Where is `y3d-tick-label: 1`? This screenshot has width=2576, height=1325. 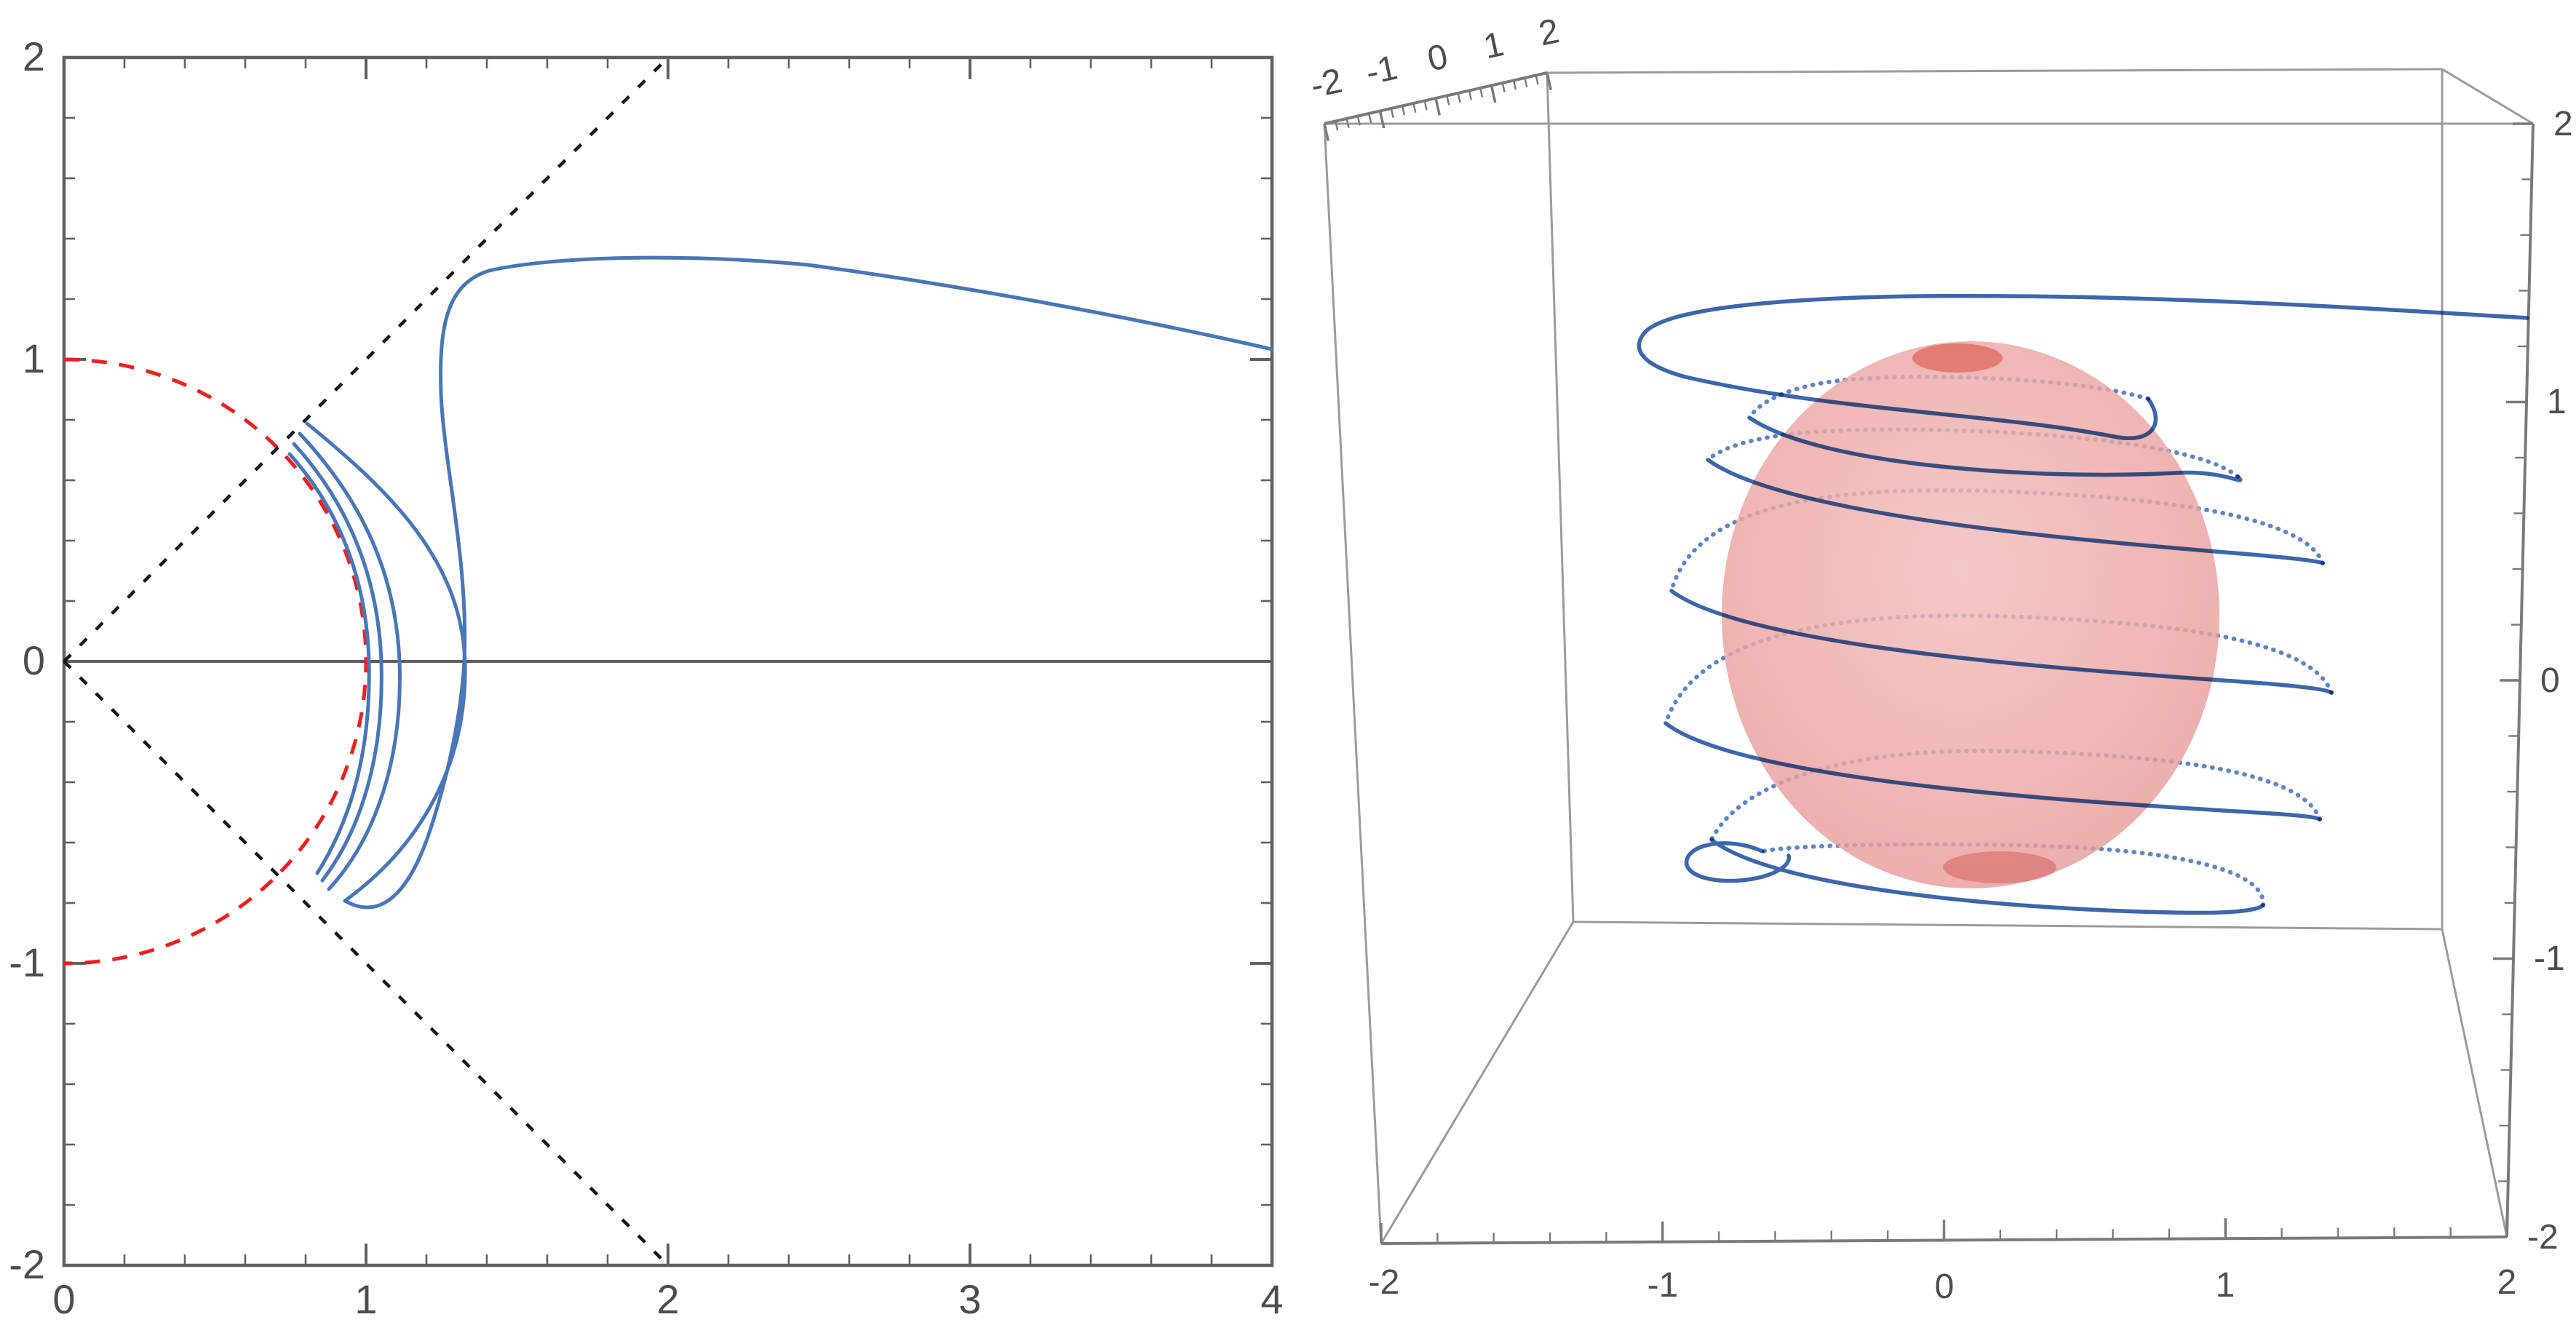 y3d-tick-label: 1 is located at coordinates (1493, 46).